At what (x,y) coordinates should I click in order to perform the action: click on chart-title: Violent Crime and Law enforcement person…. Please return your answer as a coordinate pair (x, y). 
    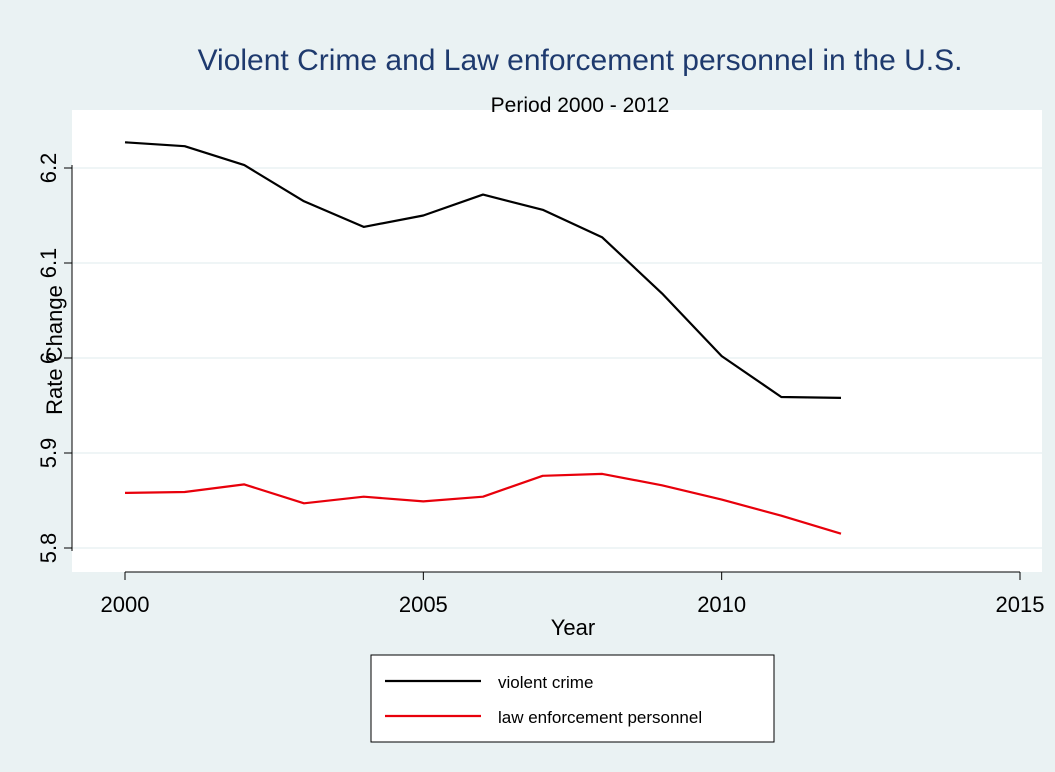
    Looking at the image, I should click on (580, 60).